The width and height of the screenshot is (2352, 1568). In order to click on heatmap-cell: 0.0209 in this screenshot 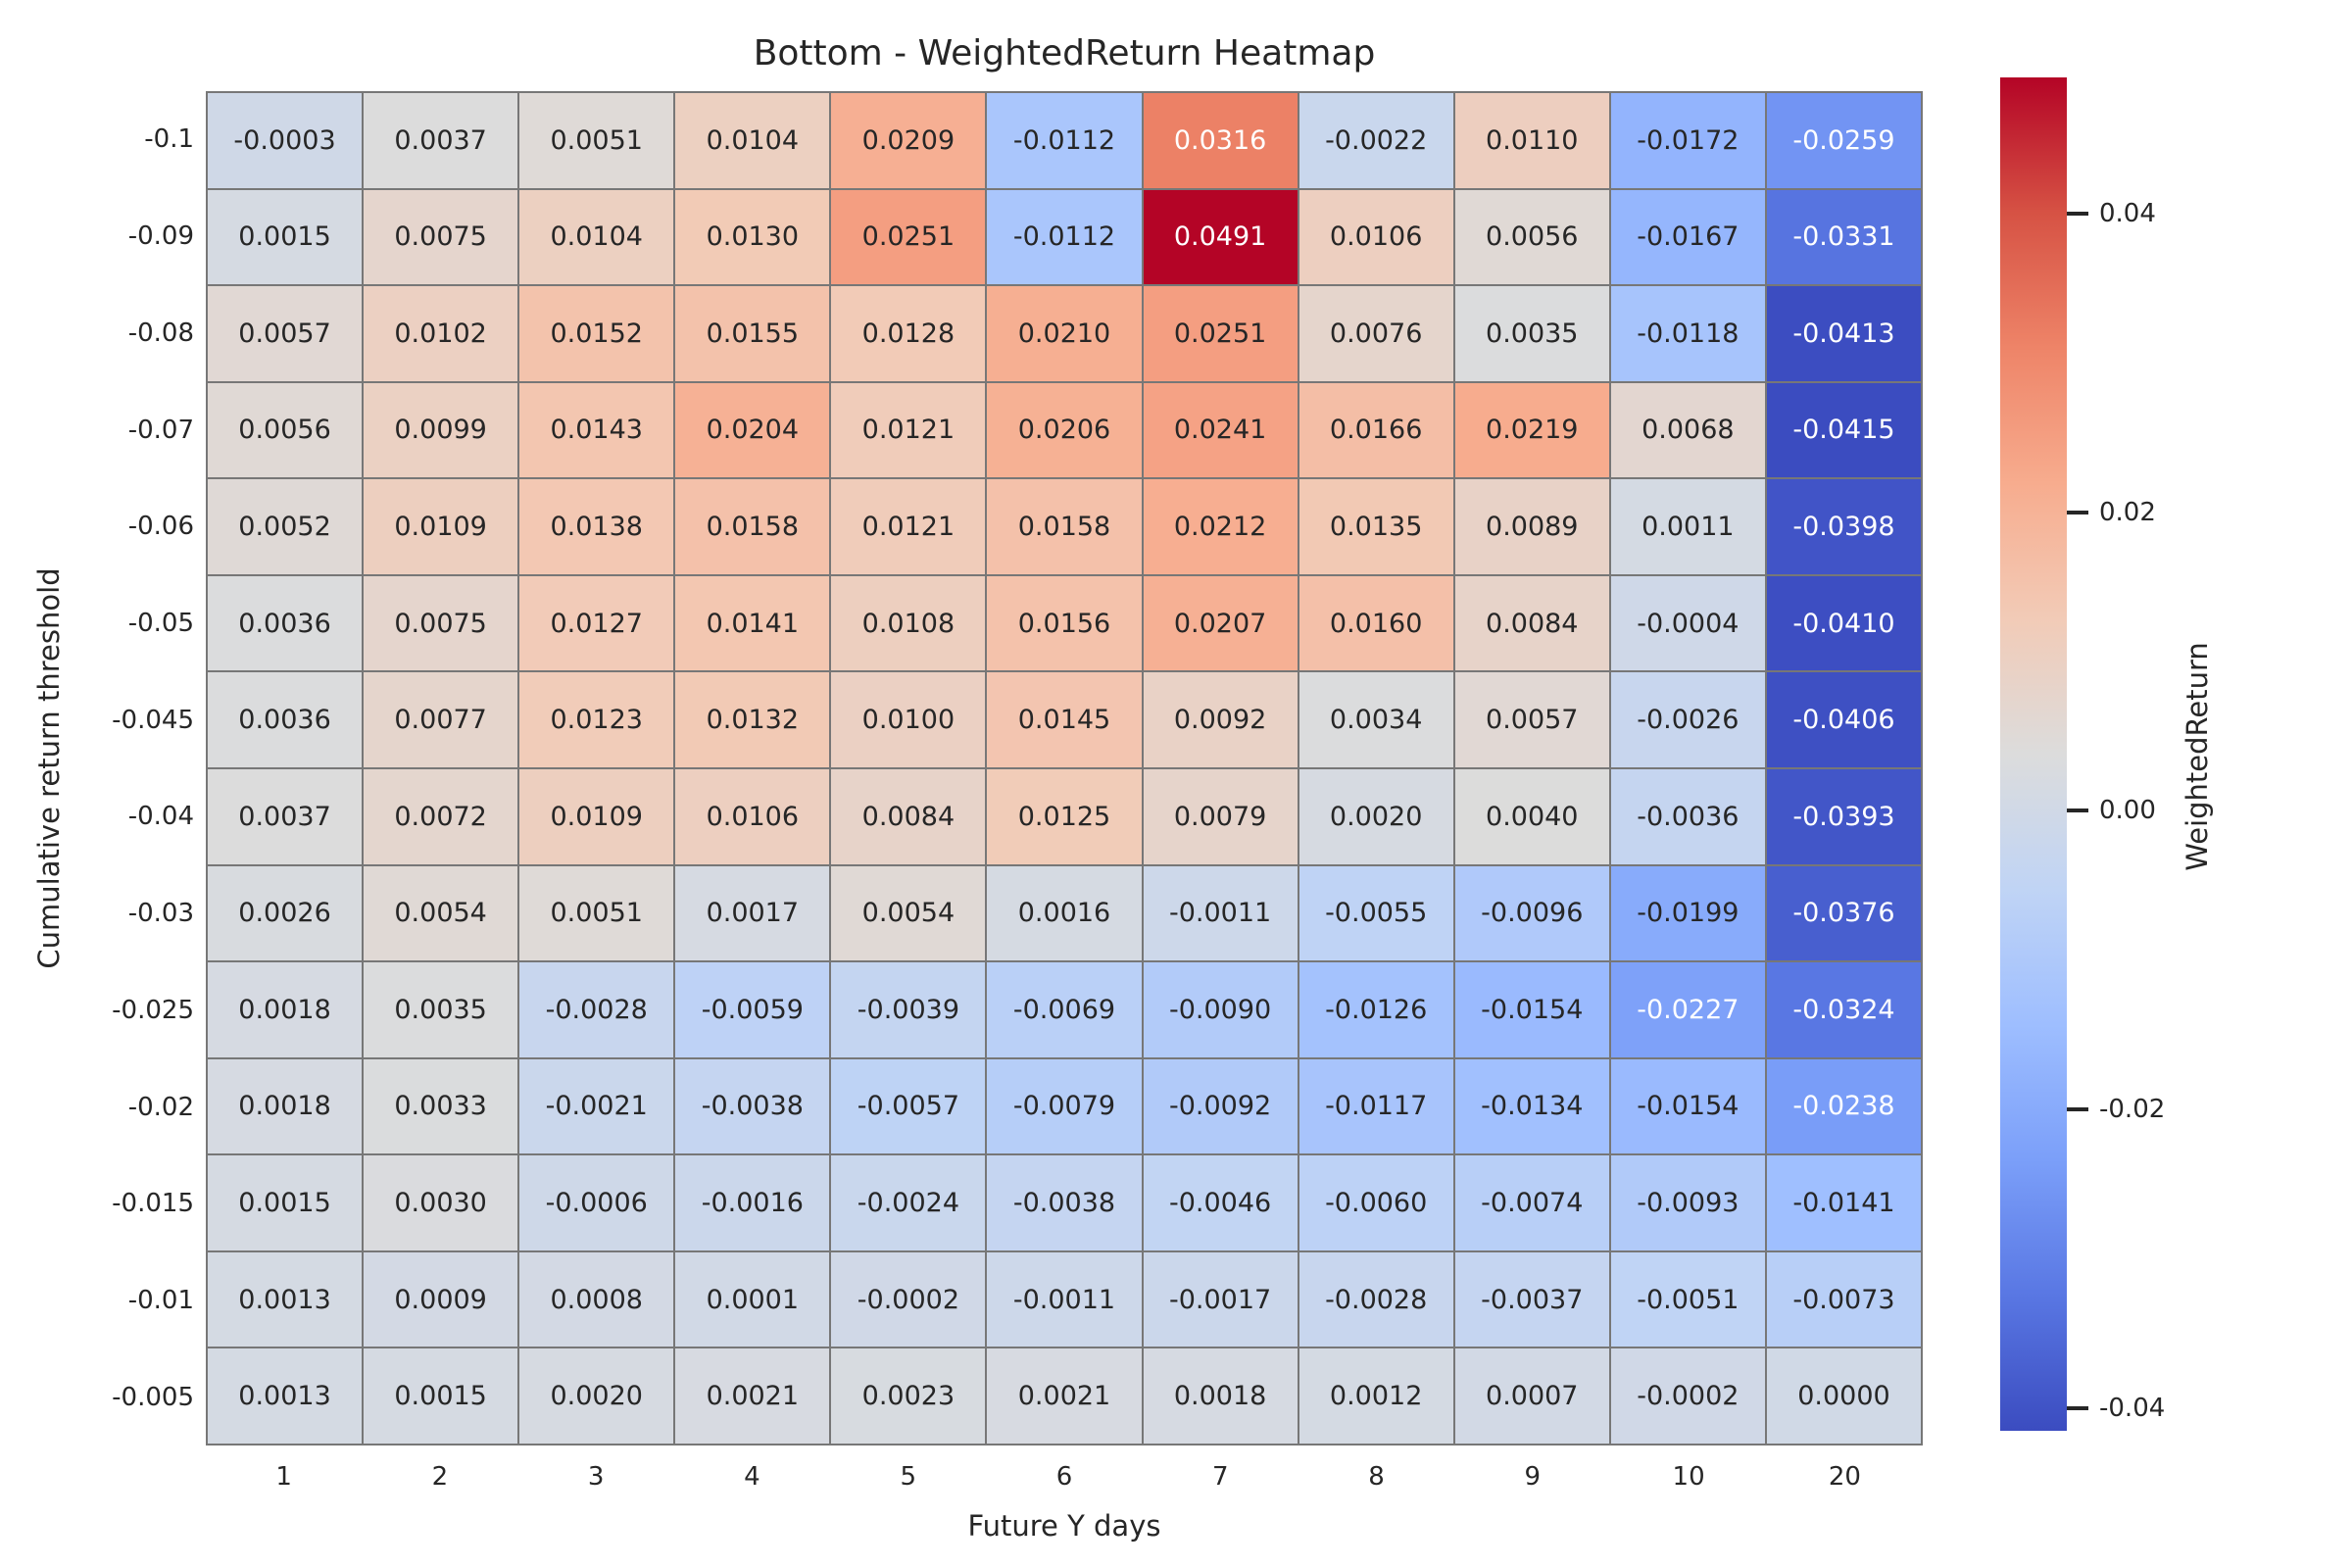, I will do `click(908, 140)`.